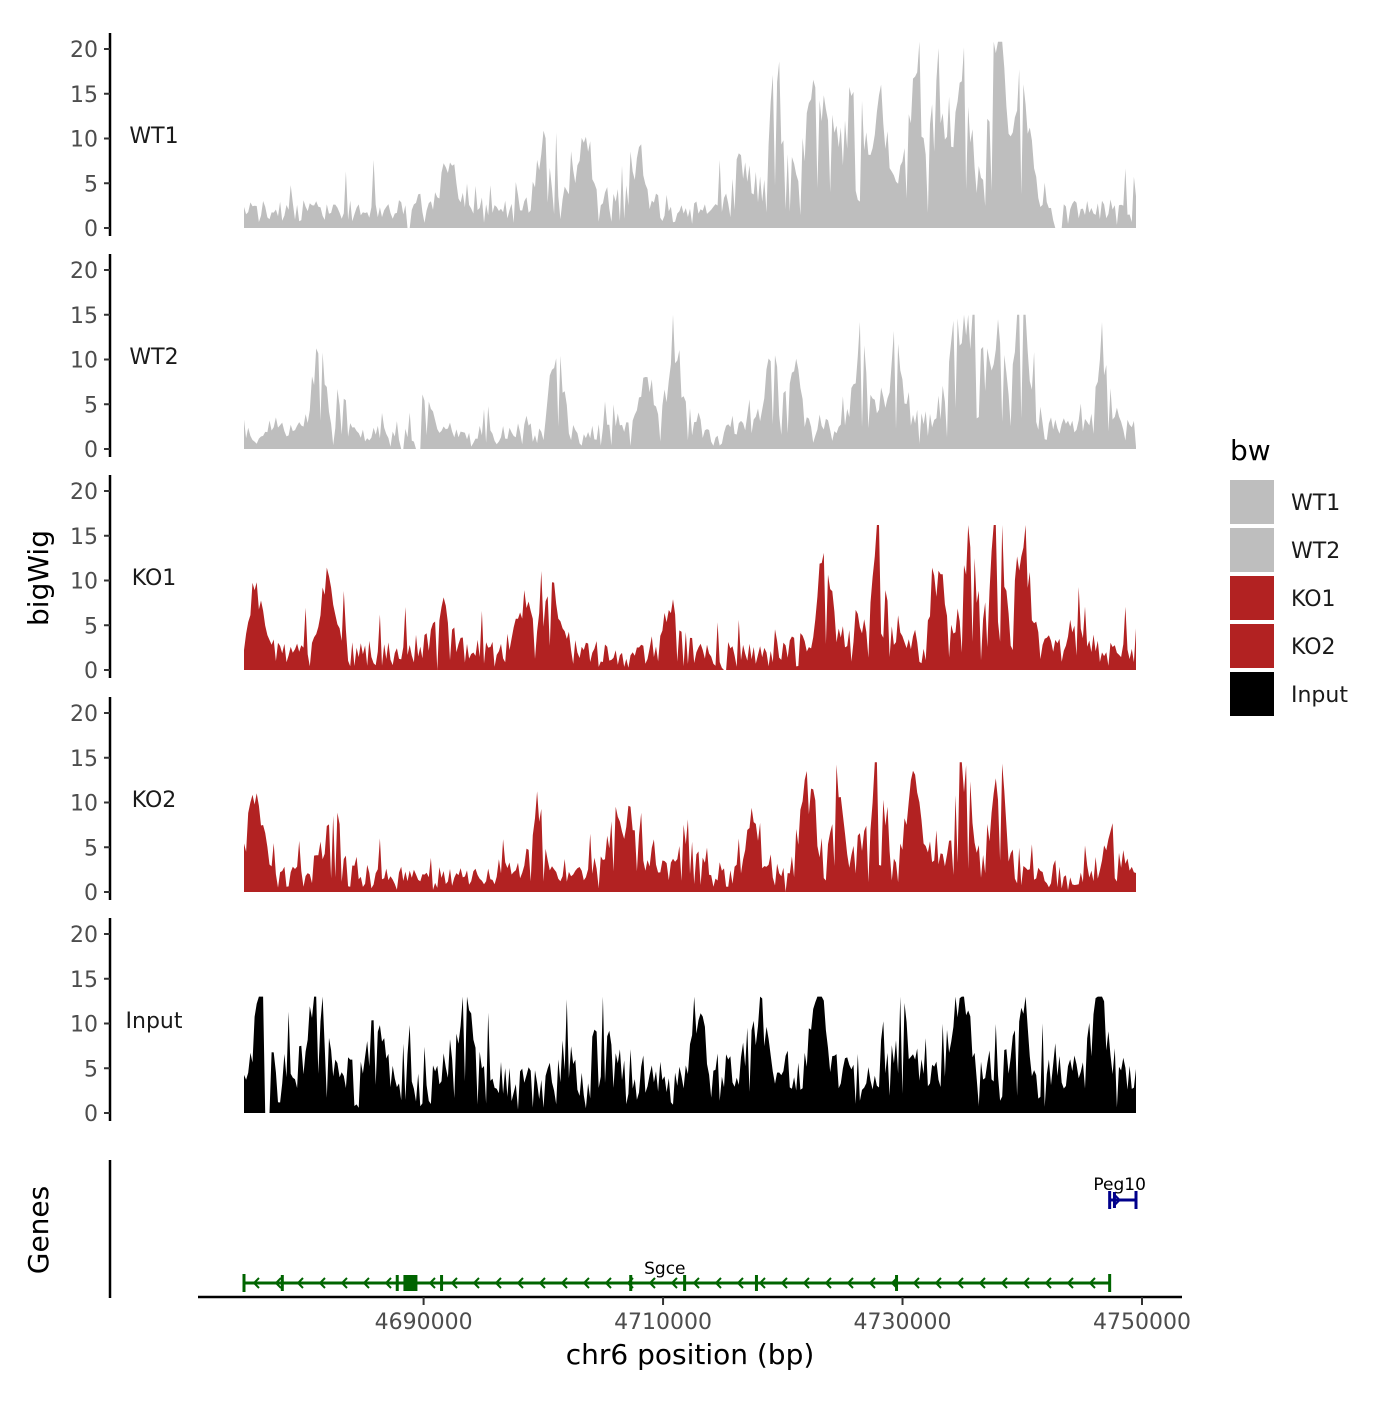  What do you see at coordinates (1250, 450) in the screenshot?
I see `legend-title: bw` at bounding box center [1250, 450].